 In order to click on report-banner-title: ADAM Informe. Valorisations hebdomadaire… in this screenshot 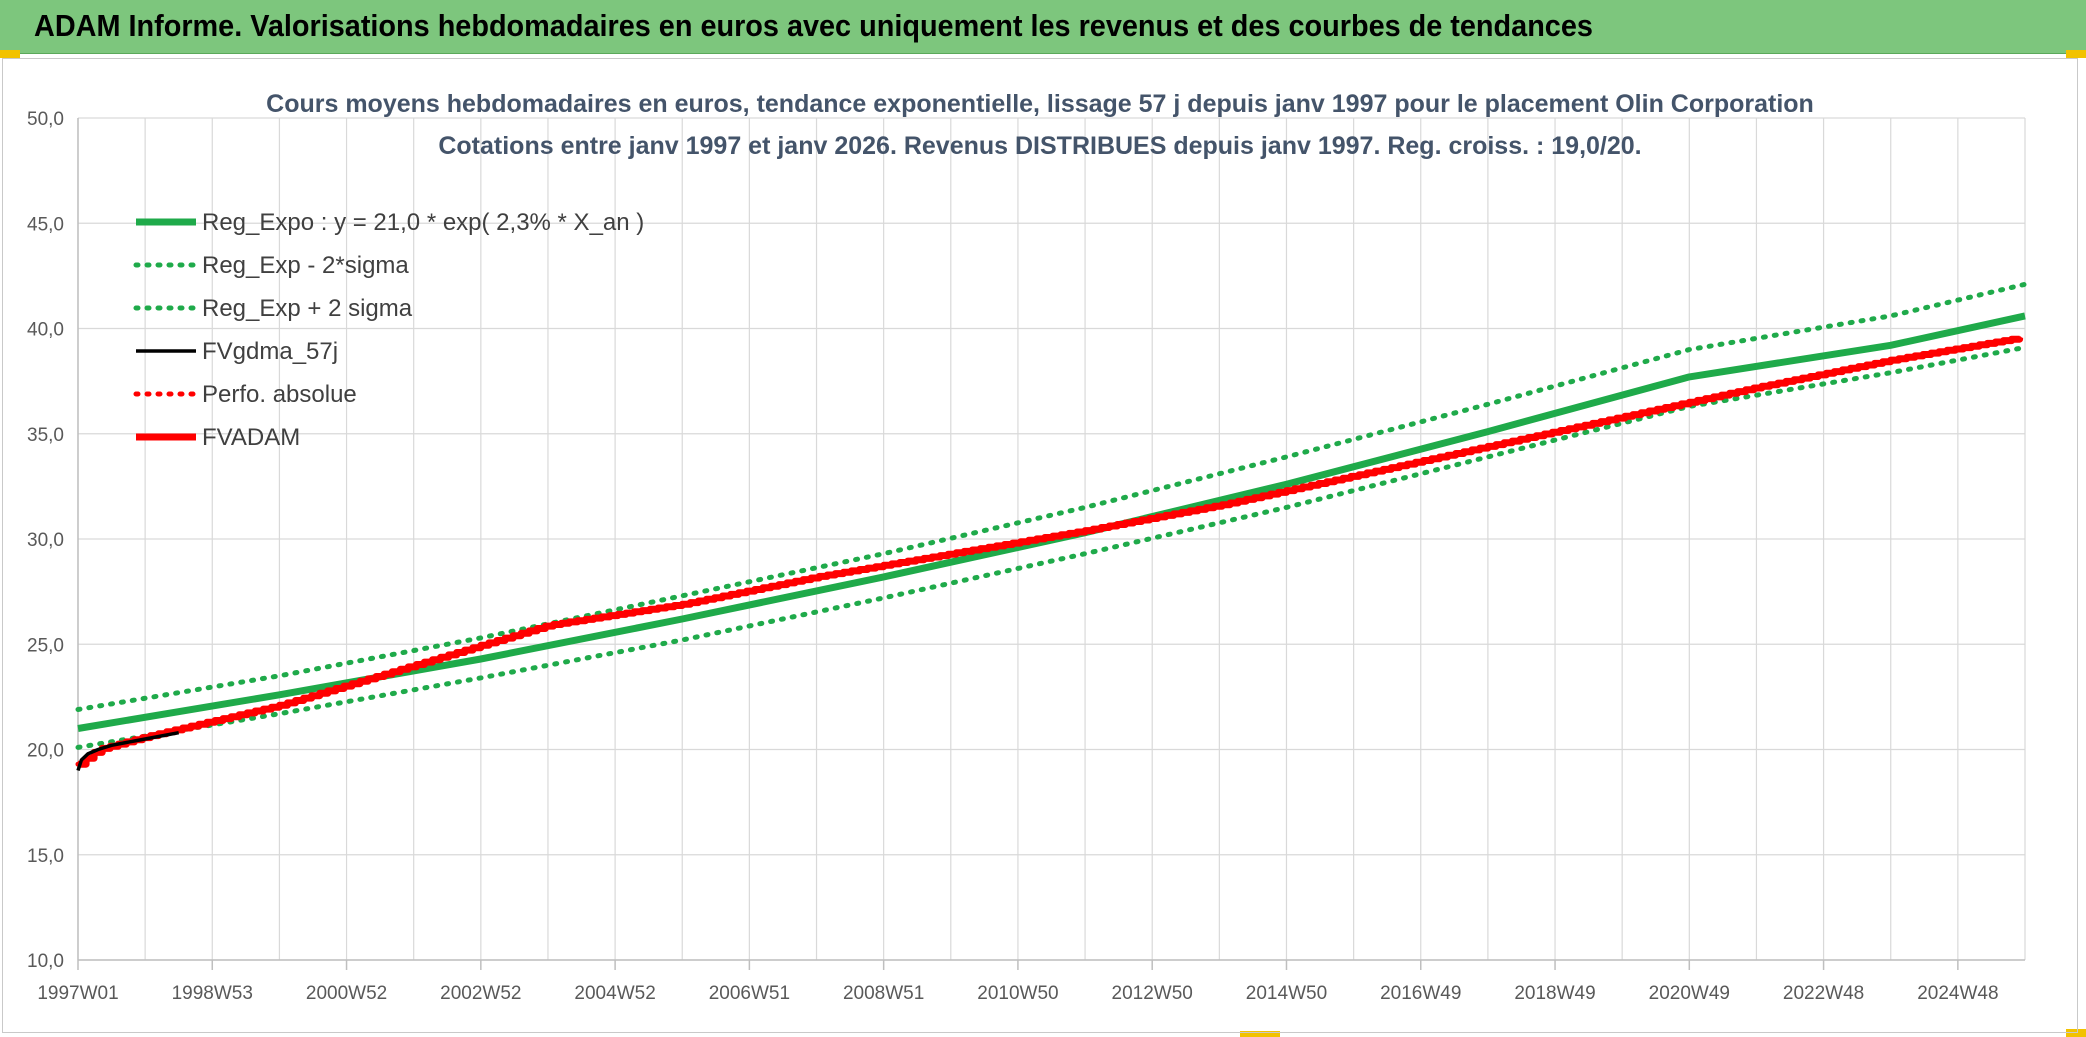, I will do `click(813, 25)`.